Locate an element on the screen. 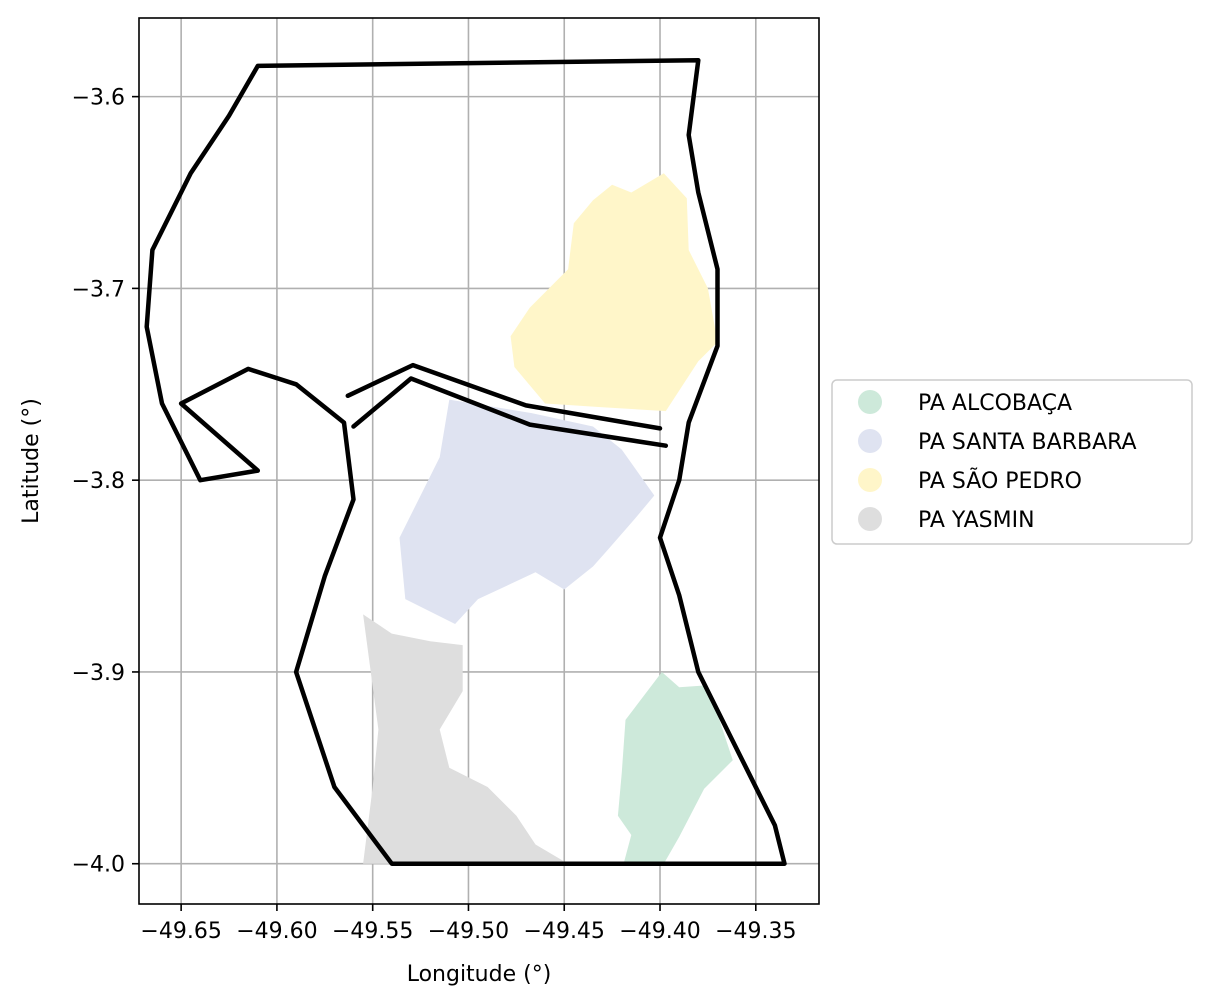 Image resolution: width=1212 pixels, height=1006 pixels. legend-label: PA ALCOBAÇA is located at coordinates (995, 403).